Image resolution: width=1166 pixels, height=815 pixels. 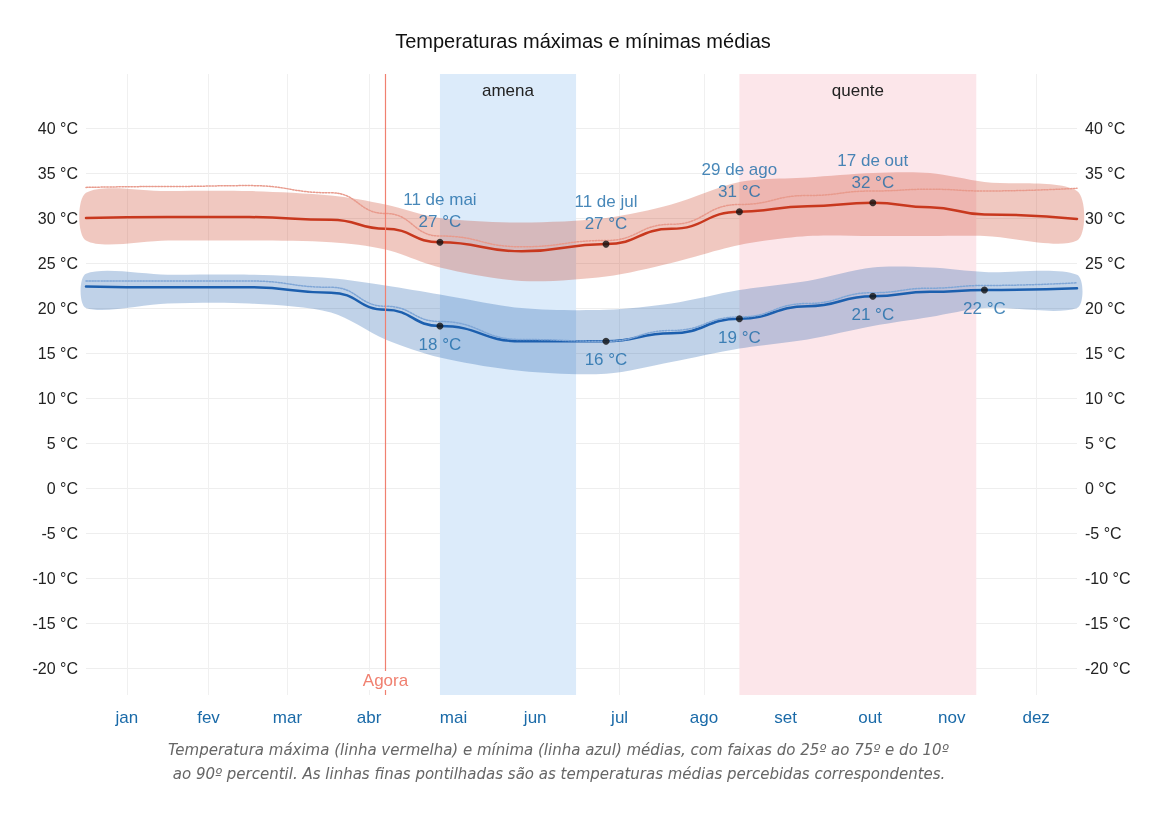 I want to click on ref-line-label: Agora, so click(x=385, y=680).